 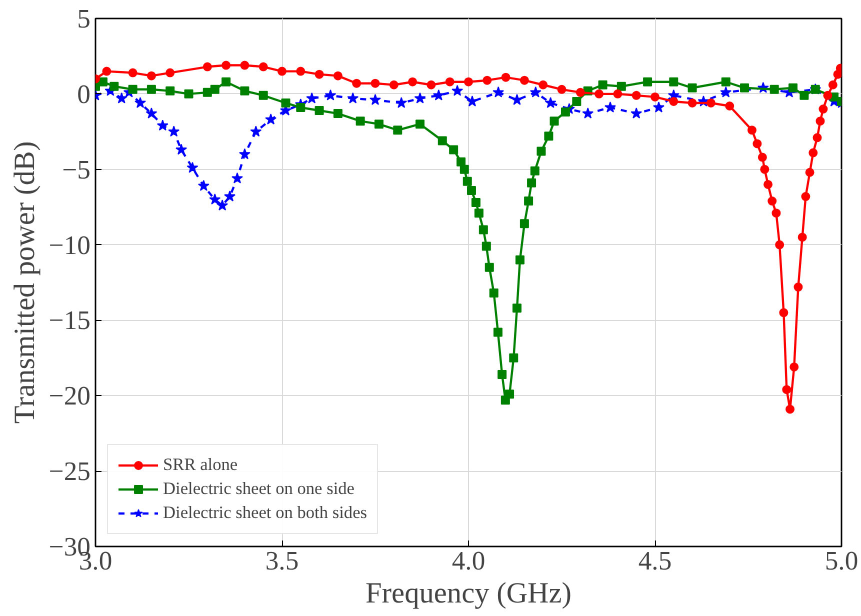 What do you see at coordinates (468, 594) in the screenshot?
I see `x-axis-title: Frequency (GHz)` at bounding box center [468, 594].